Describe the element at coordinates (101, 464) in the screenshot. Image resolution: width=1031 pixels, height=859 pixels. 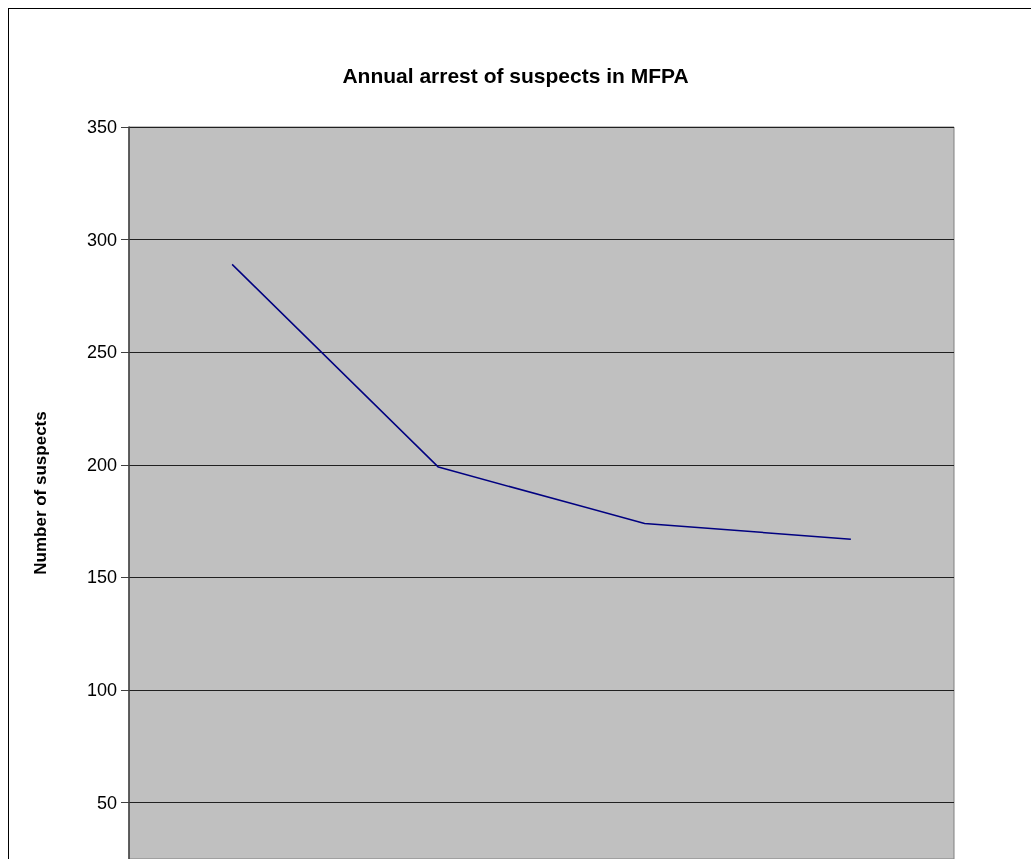
I see `y-tick-label: 200` at that location.